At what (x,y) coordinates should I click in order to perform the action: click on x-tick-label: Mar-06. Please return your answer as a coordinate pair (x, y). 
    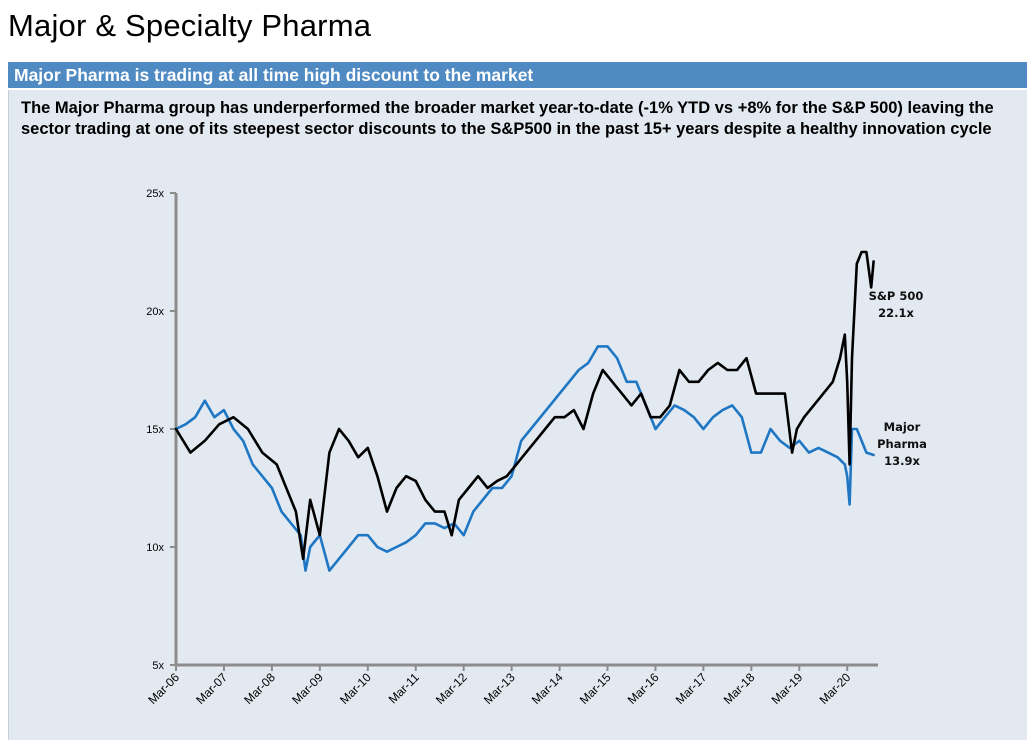
    Looking at the image, I should click on (163, 688).